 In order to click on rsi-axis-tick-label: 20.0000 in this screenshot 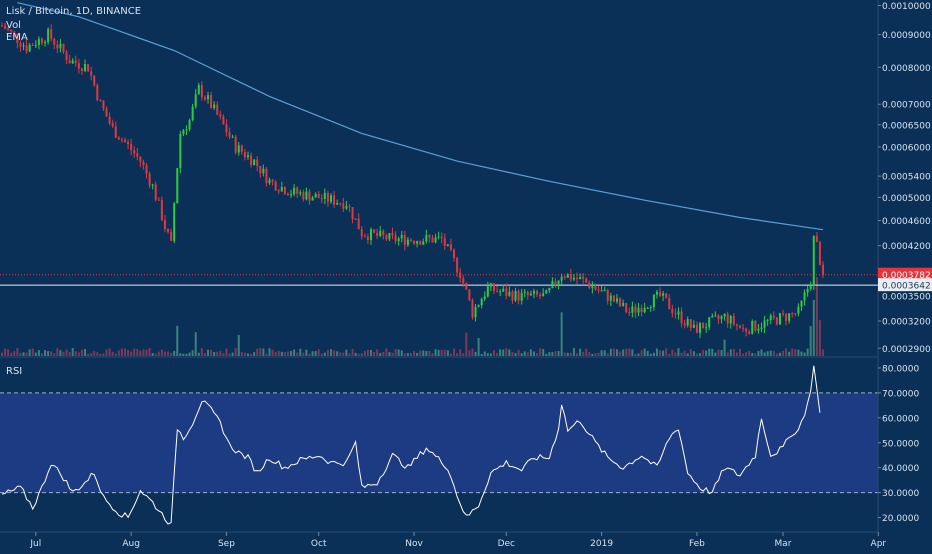, I will do `click(900, 519)`.